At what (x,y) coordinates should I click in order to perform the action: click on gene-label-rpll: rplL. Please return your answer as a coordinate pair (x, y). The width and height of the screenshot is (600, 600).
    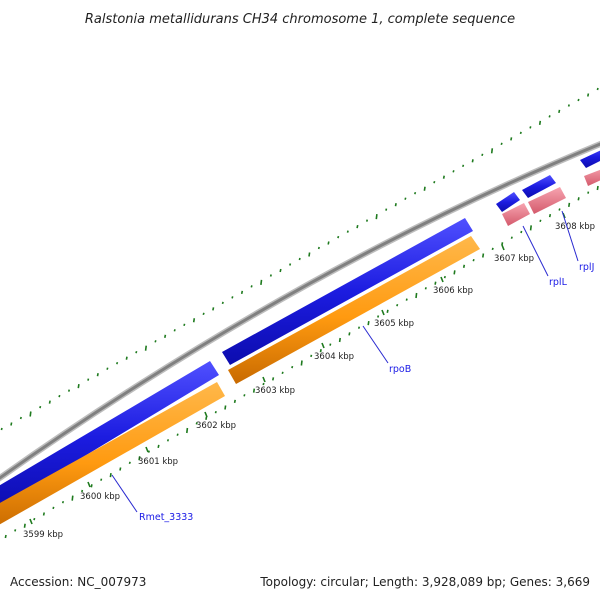
    Looking at the image, I should click on (558, 282).